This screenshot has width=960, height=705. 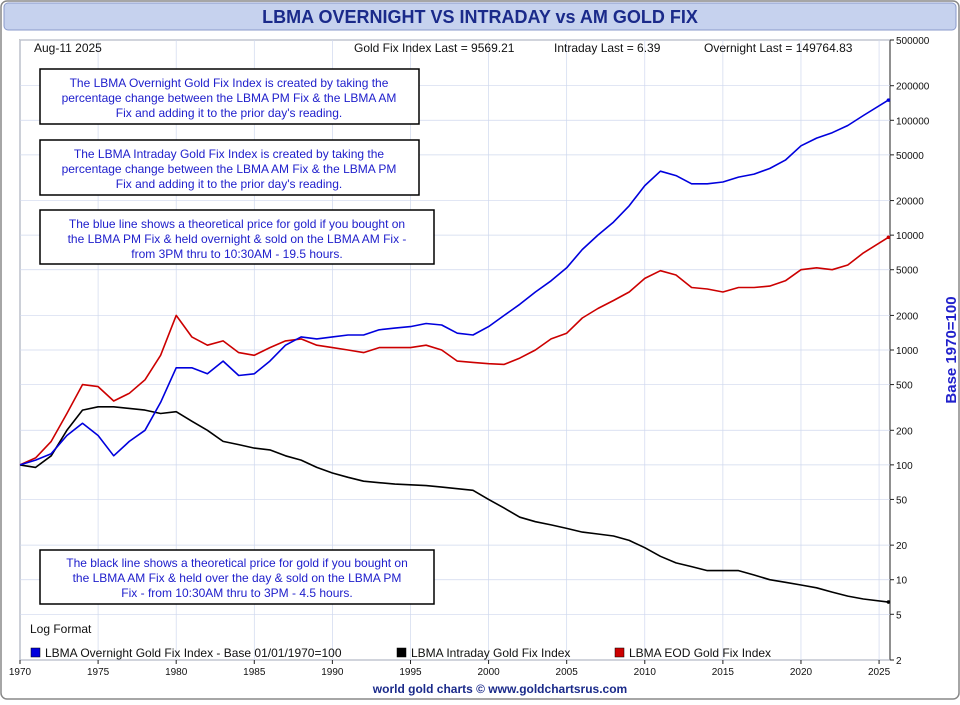 I want to click on y-tick-label: 20, so click(x=902, y=546).